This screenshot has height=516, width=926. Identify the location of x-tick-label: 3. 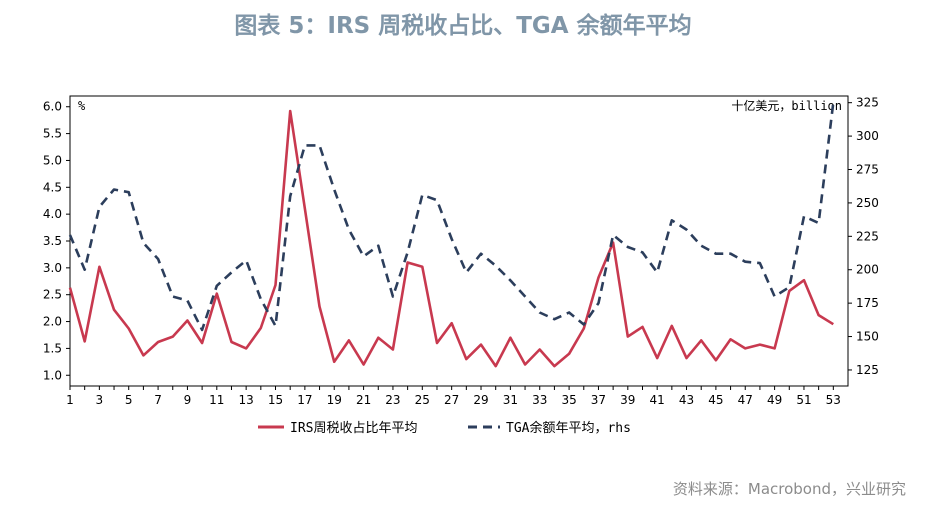
(100, 400).